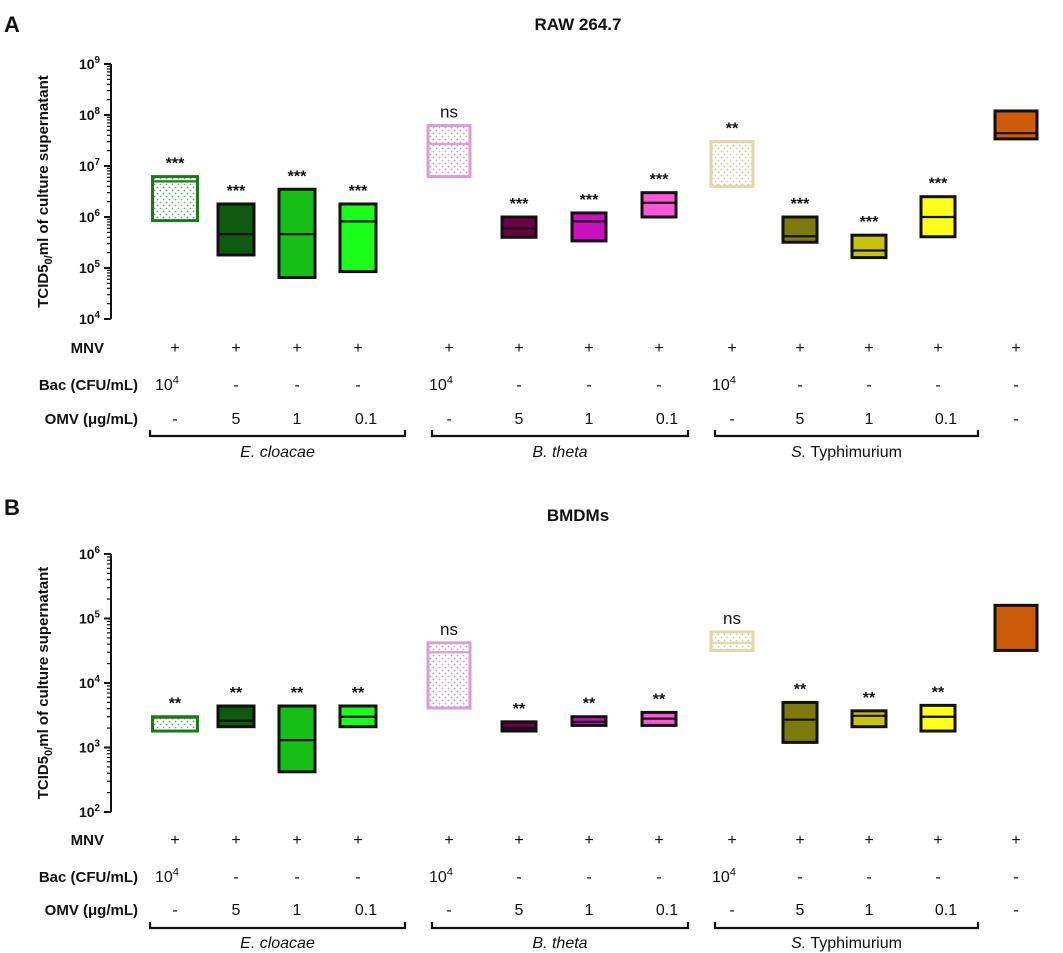 The image size is (1063, 953). I want to click on omv-value: 1, so click(869, 910).